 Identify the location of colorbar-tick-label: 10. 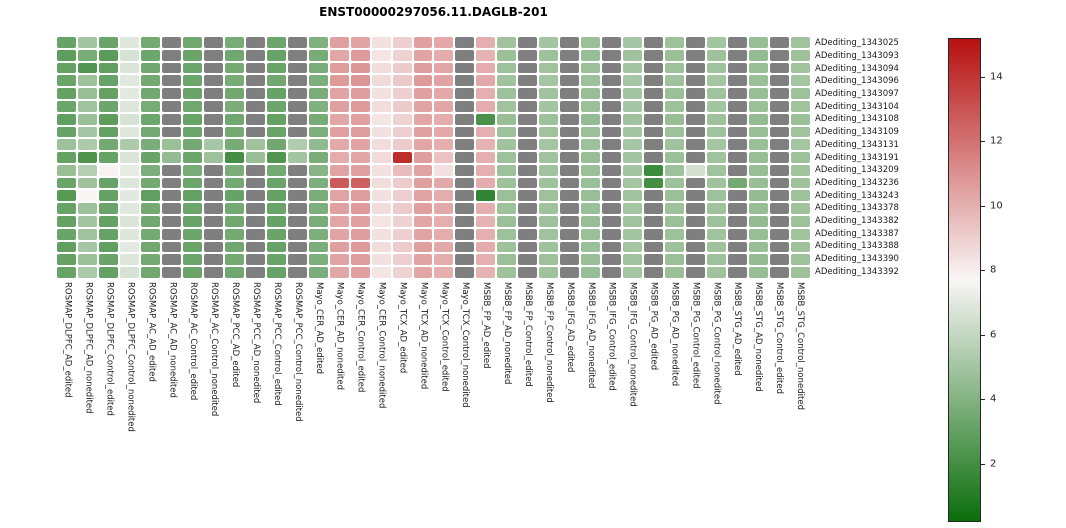
(996, 206).